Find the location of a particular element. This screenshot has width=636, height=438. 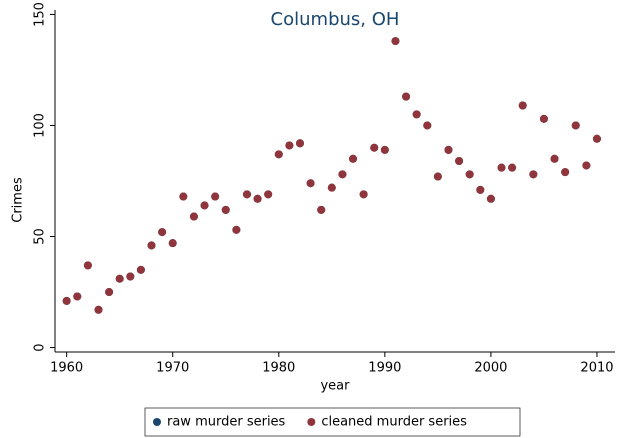

x-tick-label: 2000 is located at coordinates (490, 368).